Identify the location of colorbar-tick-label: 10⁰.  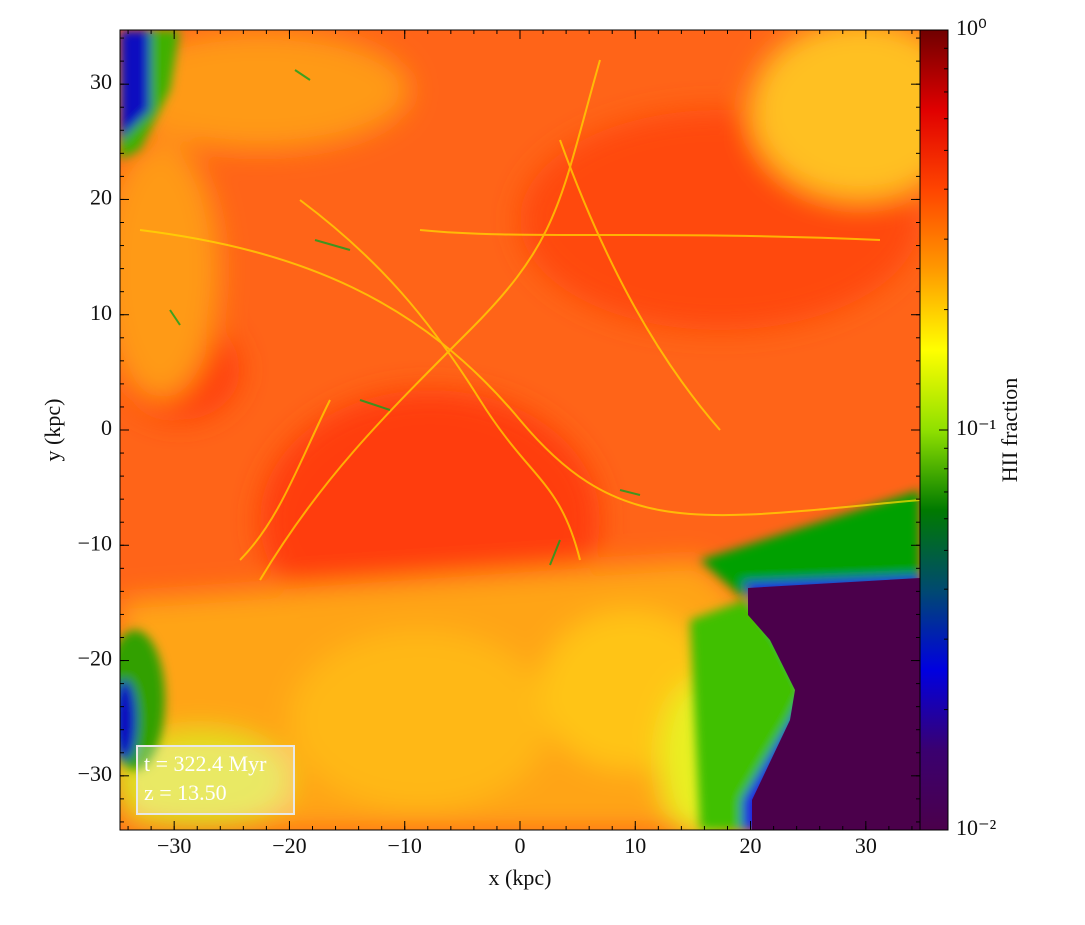
(971, 27).